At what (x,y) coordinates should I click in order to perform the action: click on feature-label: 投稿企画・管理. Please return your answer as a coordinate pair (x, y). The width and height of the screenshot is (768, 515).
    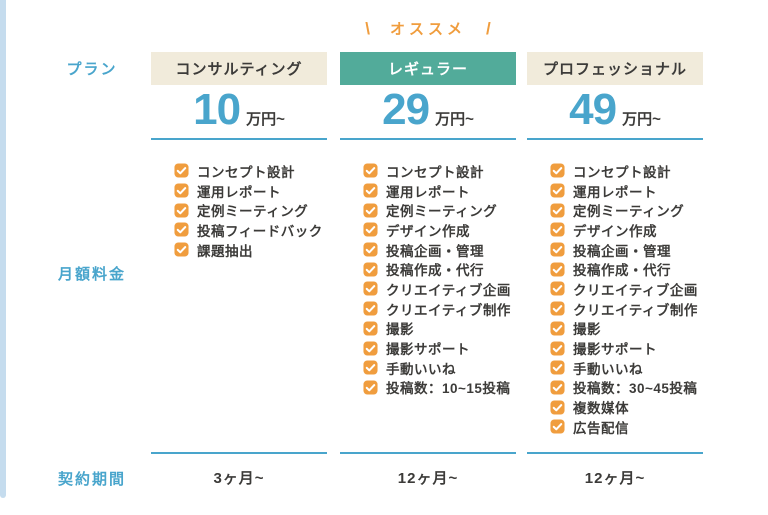
    Looking at the image, I should click on (435, 251).